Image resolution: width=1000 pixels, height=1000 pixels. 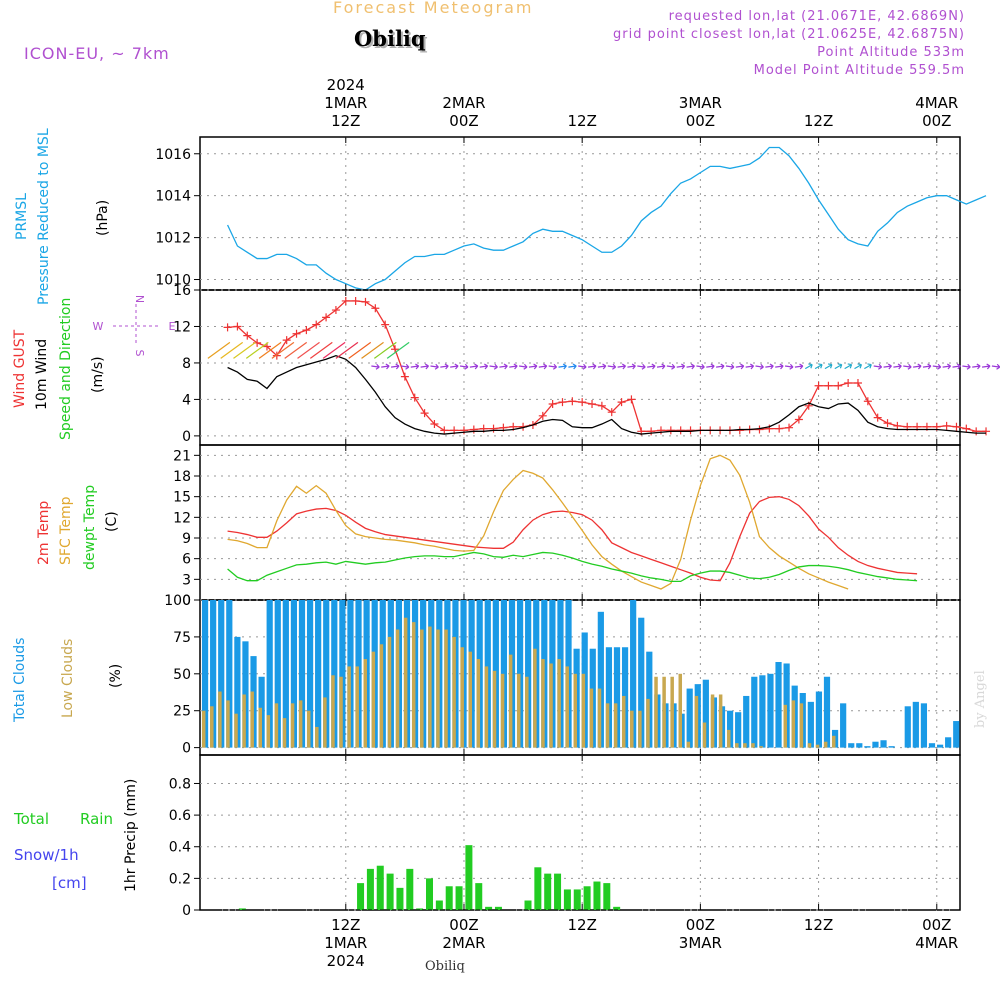 I want to click on cm-unit-label: [cm], so click(x=69, y=883).